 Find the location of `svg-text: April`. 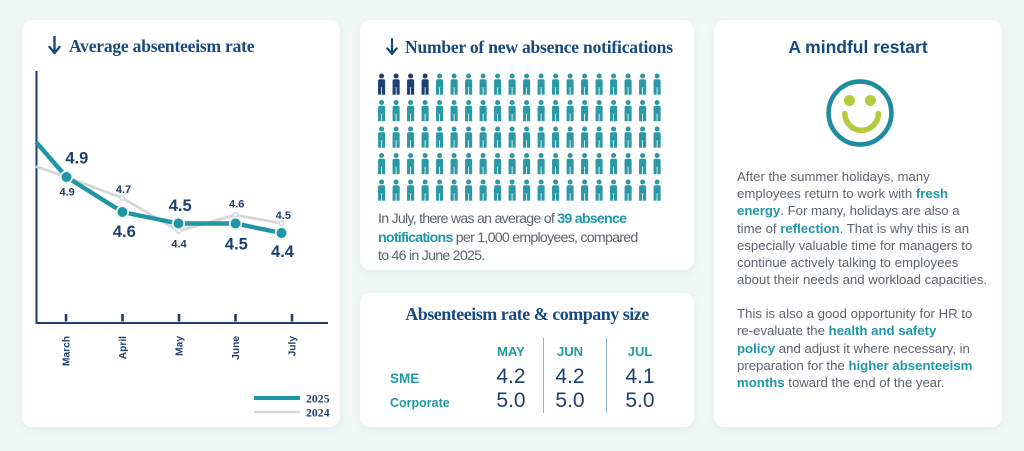

svg-text: April is located at coordinates (123, 347).